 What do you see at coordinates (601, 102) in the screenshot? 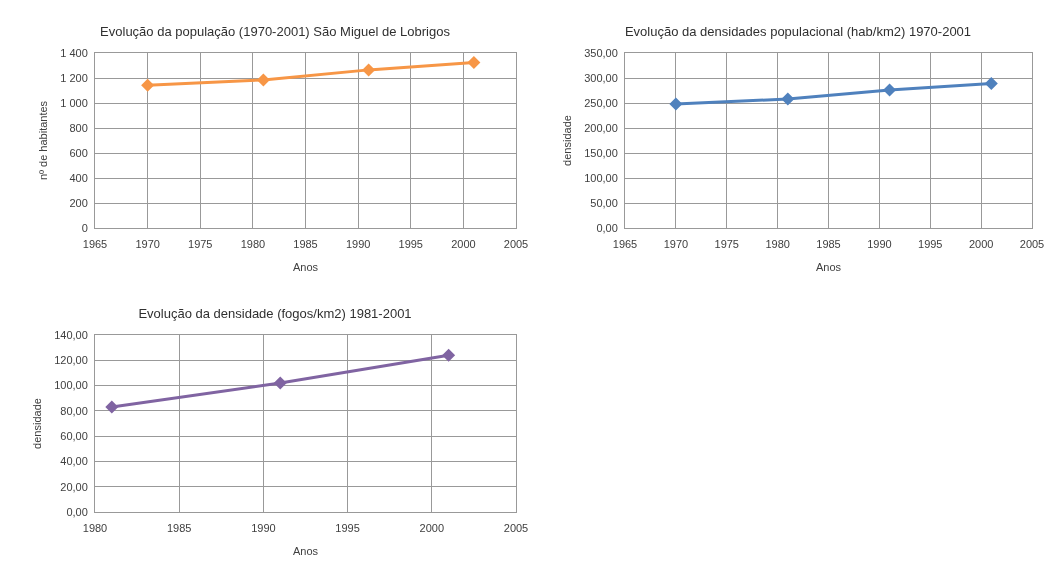
I see `y-tick-label: 250,00` at bounding box center [601, 102].